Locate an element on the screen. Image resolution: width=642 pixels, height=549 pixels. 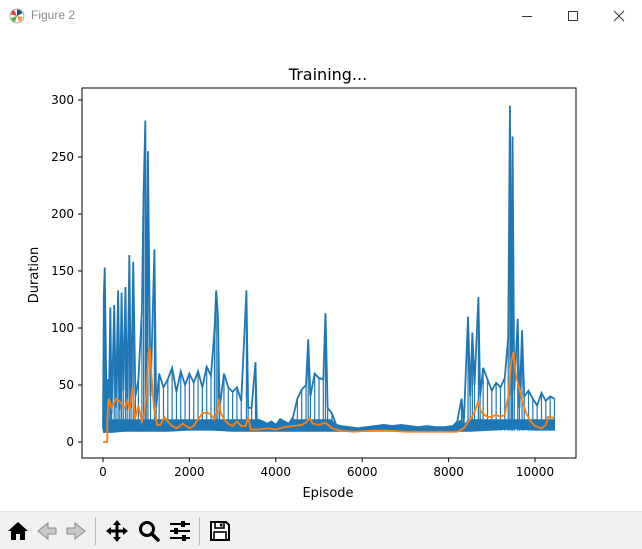
back-arrow-icon is located at coordinates (47, 531).